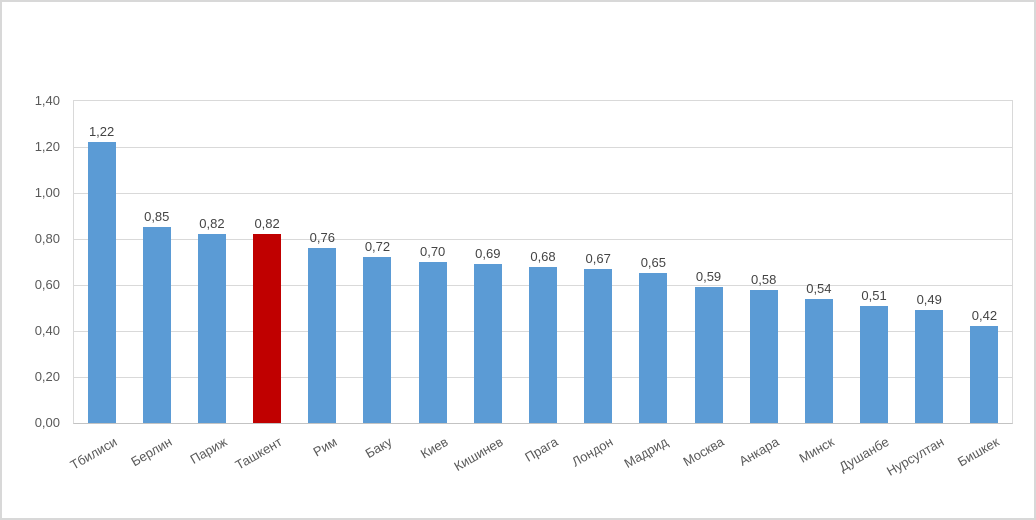  I want to click on bar-value-label: 0,68, so click(543, 256).